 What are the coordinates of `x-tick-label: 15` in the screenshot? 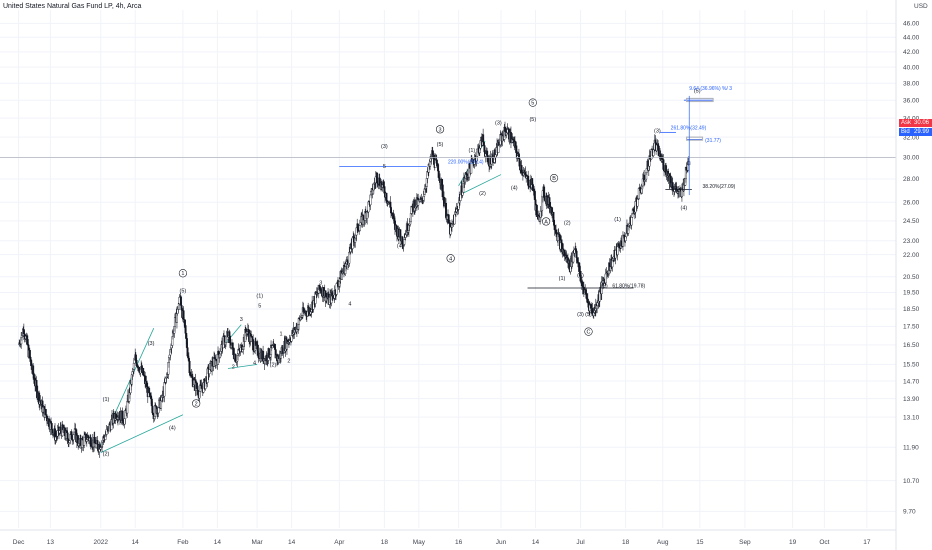 It's located at (700, 542).